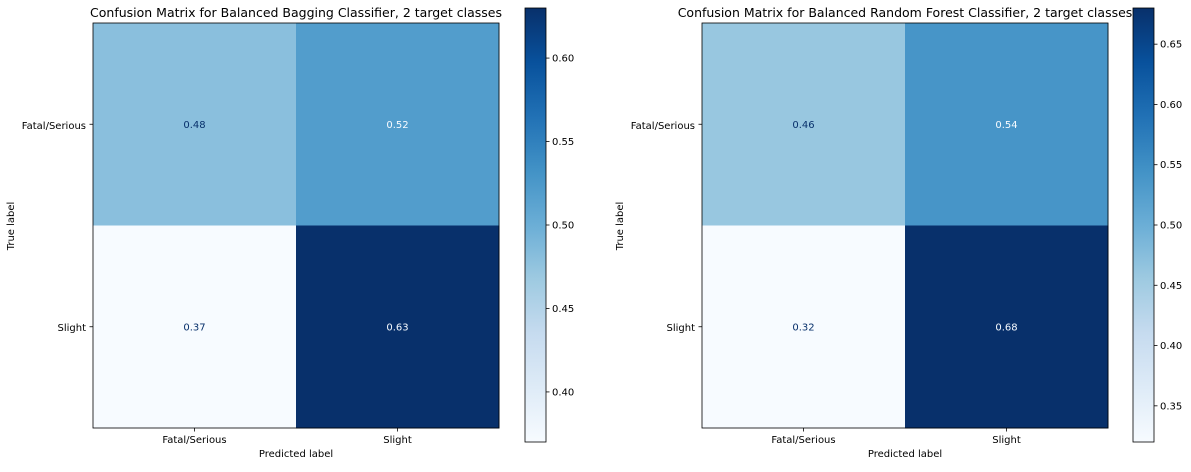 The height and width of the screenshot is (472, 1191). I want to click on cell-value-label: 0.32, so click(803, 327).